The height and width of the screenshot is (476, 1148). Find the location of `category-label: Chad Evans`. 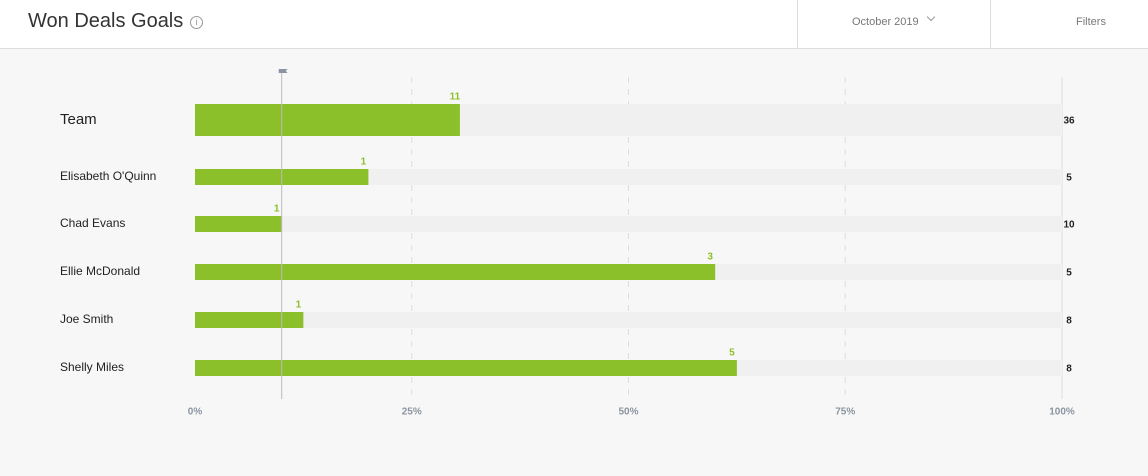

category-label: Chad Evans is located at coordinates (92, 223).